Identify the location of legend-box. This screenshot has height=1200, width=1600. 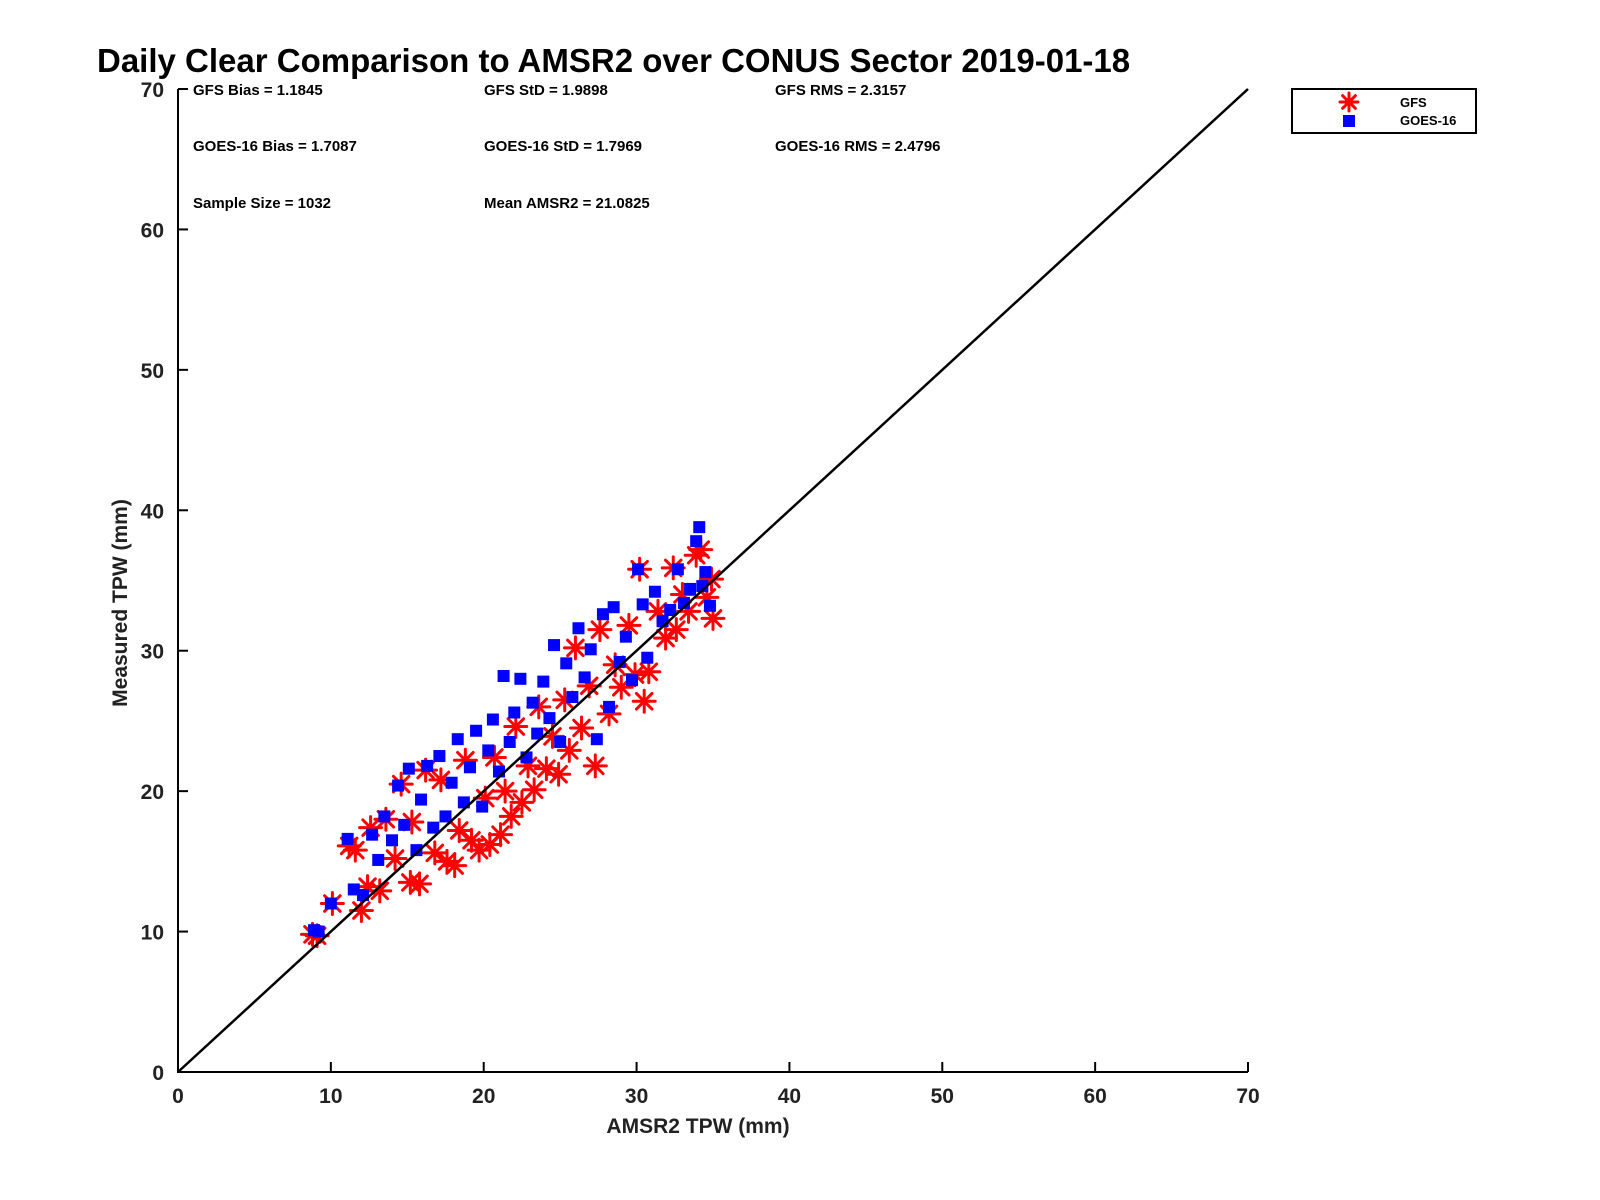
(1384, 111).